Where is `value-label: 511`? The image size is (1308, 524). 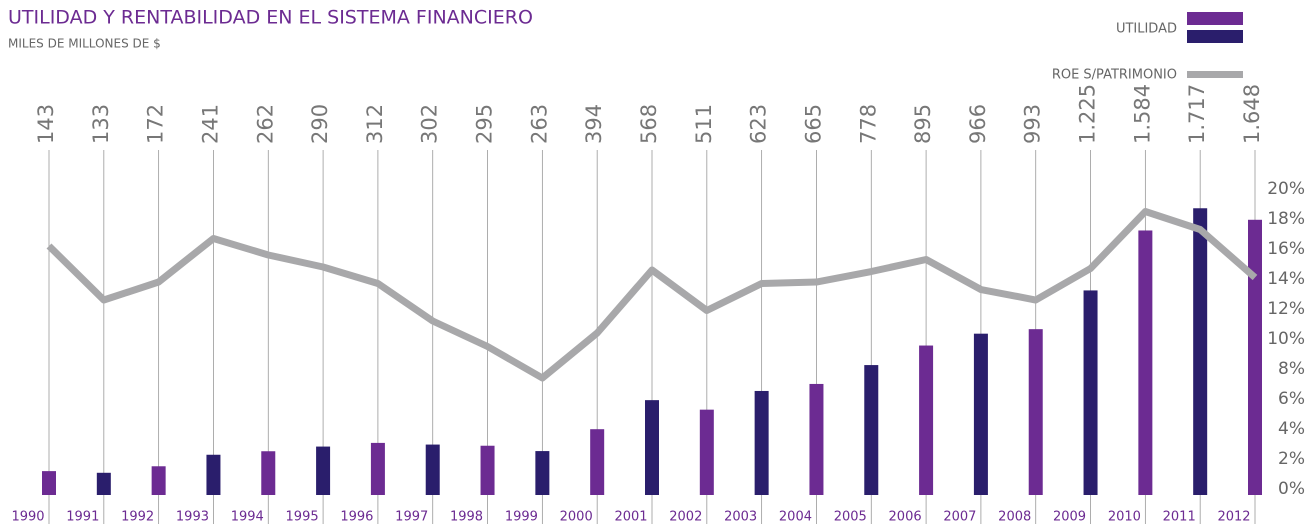 value-label: 511 is located at coordinates (704, 124).